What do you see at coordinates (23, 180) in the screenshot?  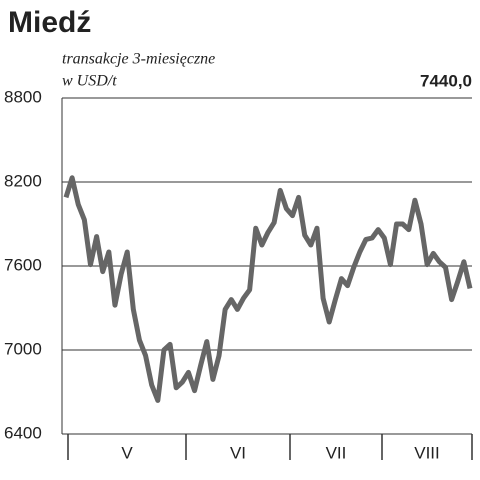 I see `y-tick-label: 8200` at bounding box center [23, 180].